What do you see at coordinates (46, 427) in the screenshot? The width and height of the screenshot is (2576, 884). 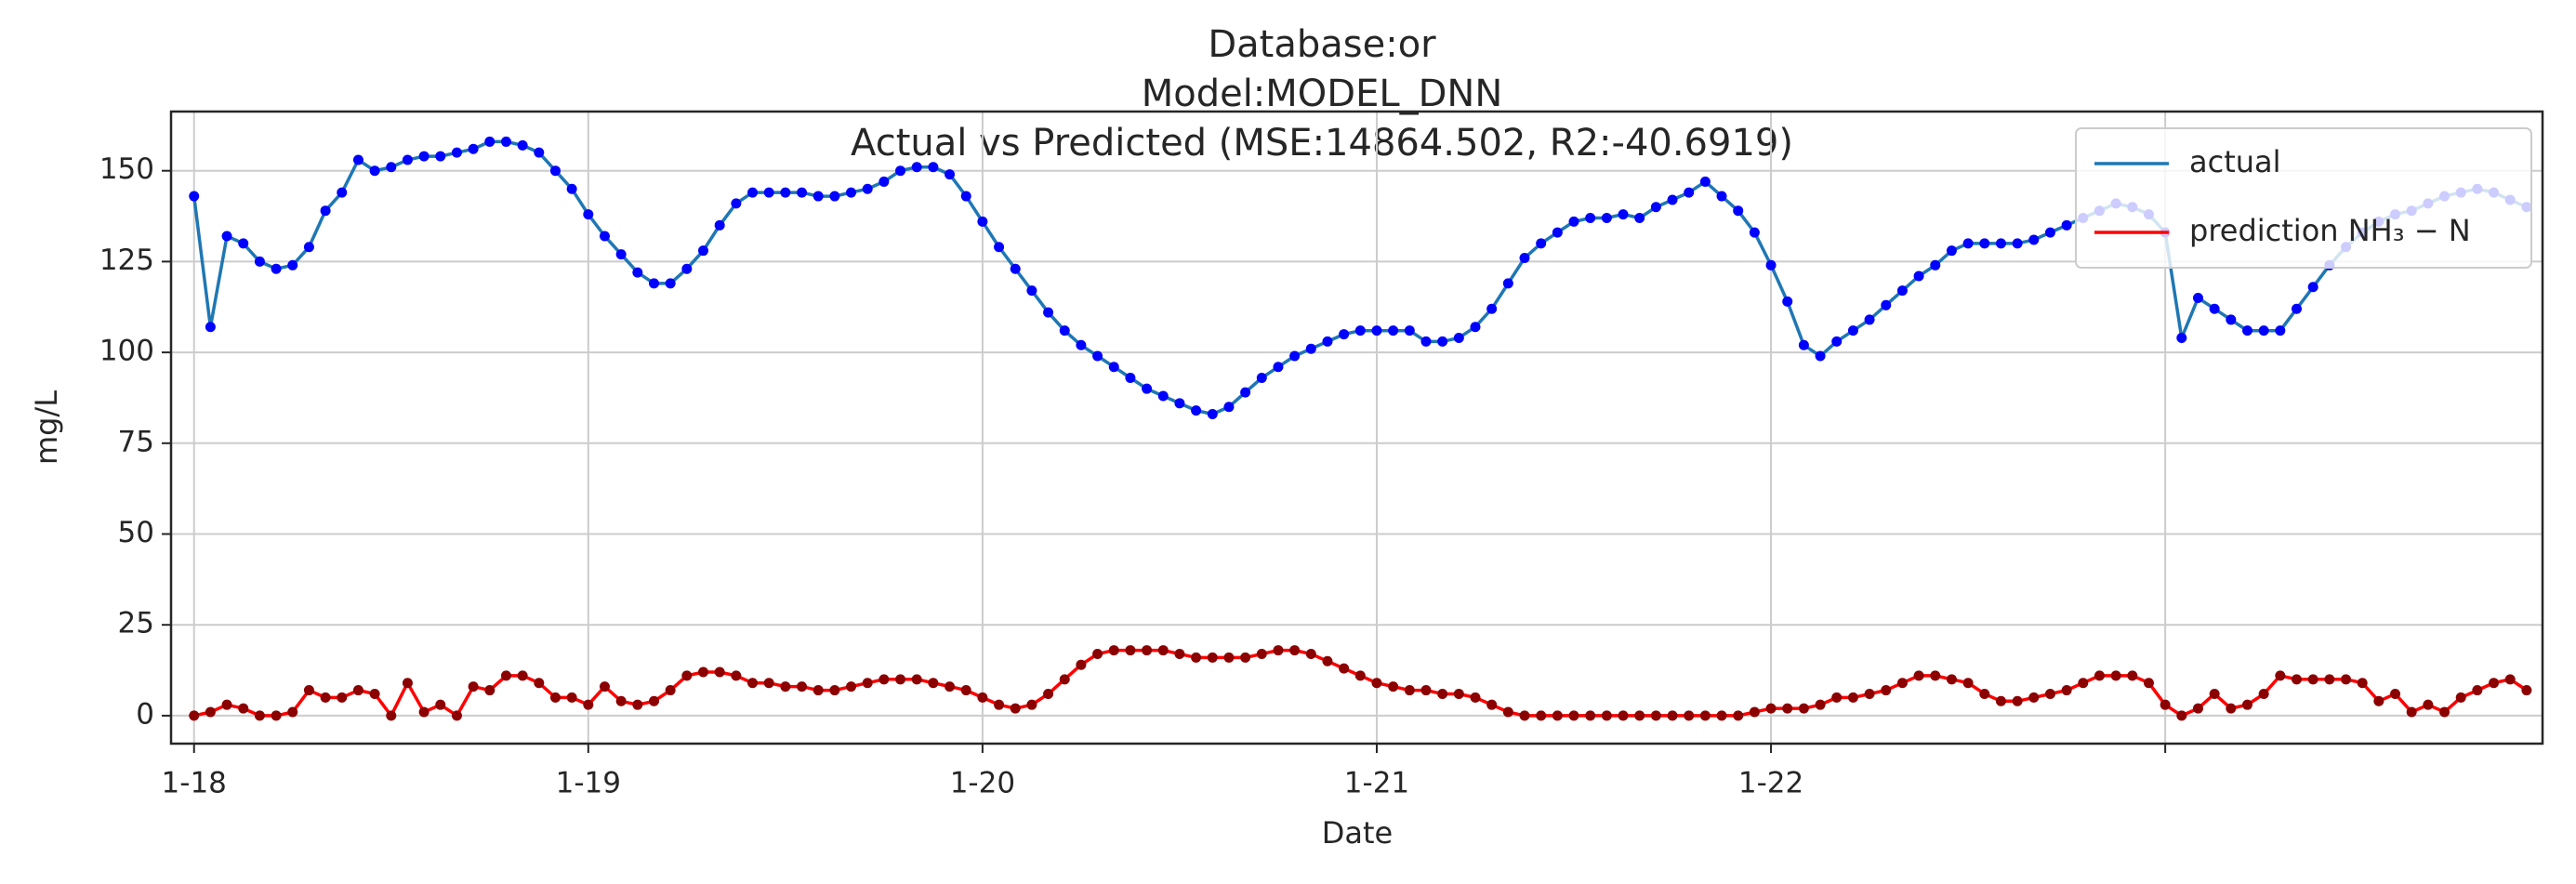 I see `y-axis-label: mg/L` at bounding box center [46, 427].